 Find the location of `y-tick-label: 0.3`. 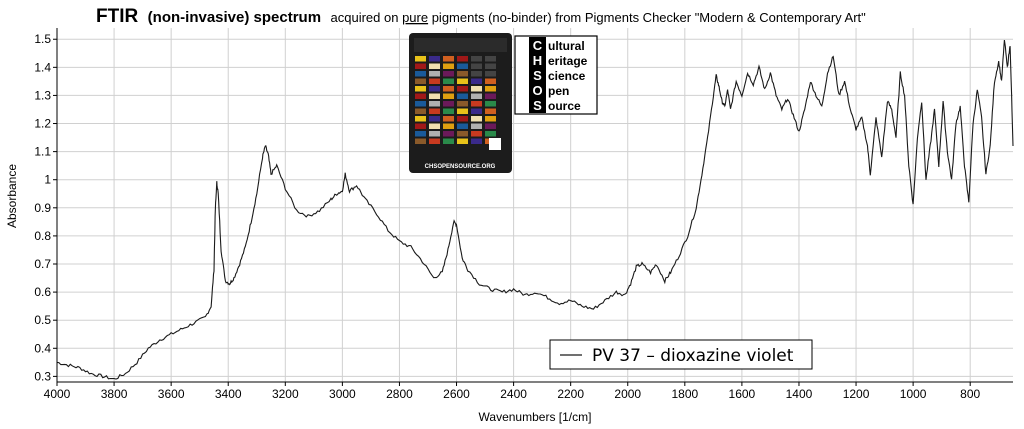

y-tick-label: 0.3 is located at coordinates (42, 376).